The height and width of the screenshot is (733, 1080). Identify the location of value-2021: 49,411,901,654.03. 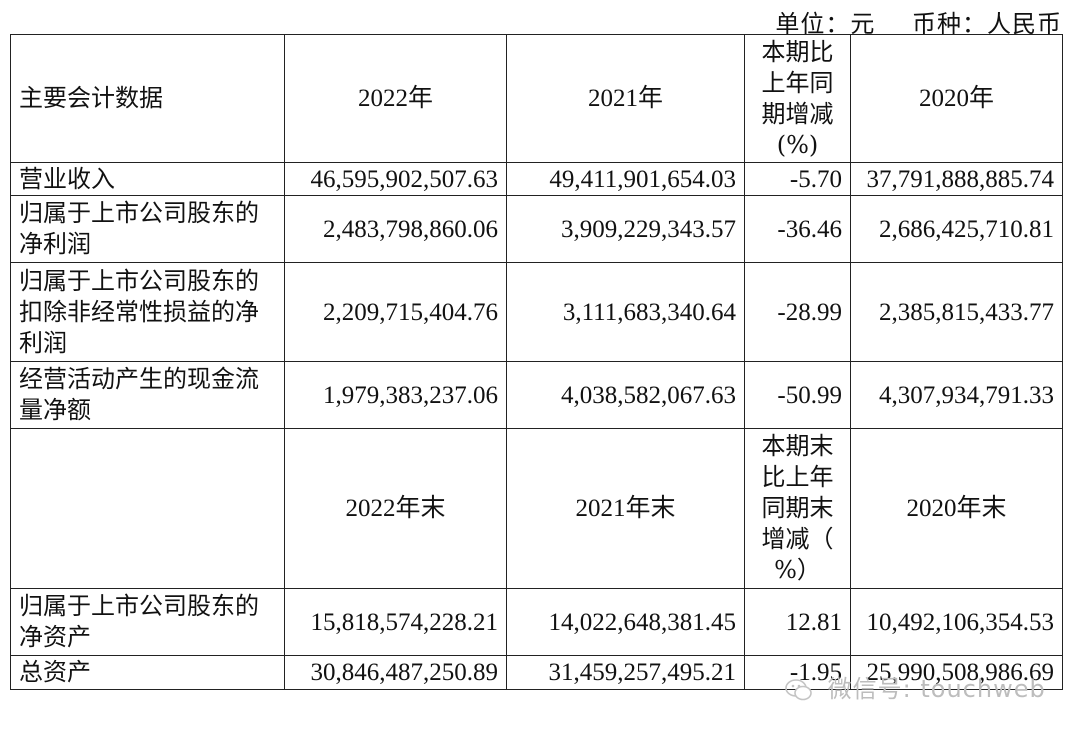
(625, 179).